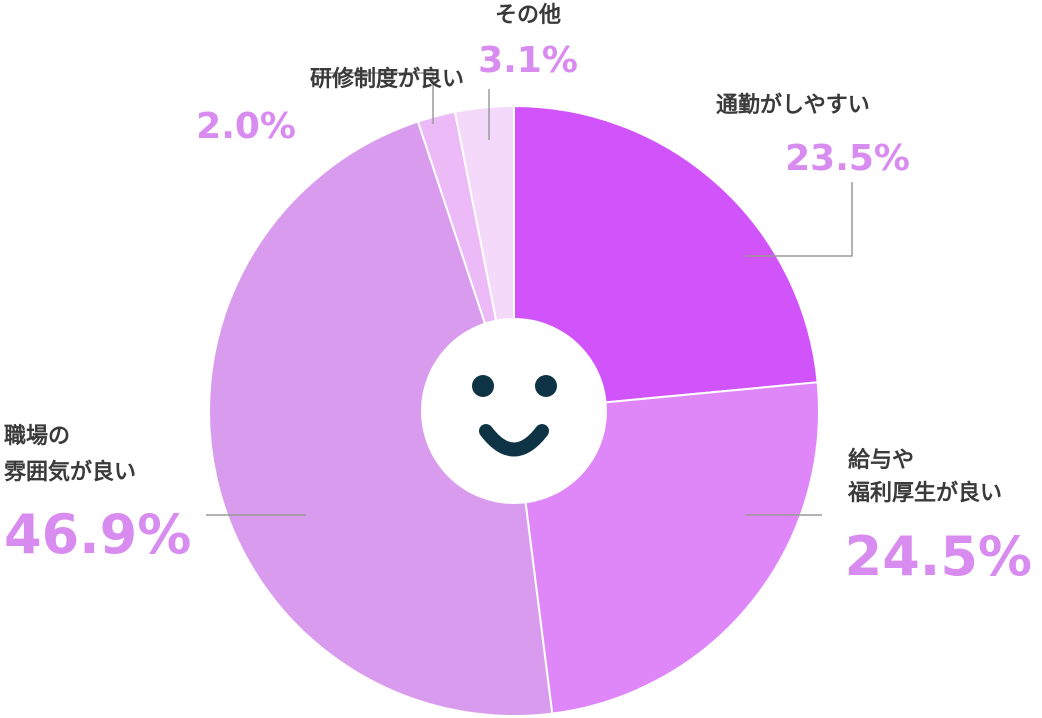  I want to click on slice-label: その他, so click(528, 15).